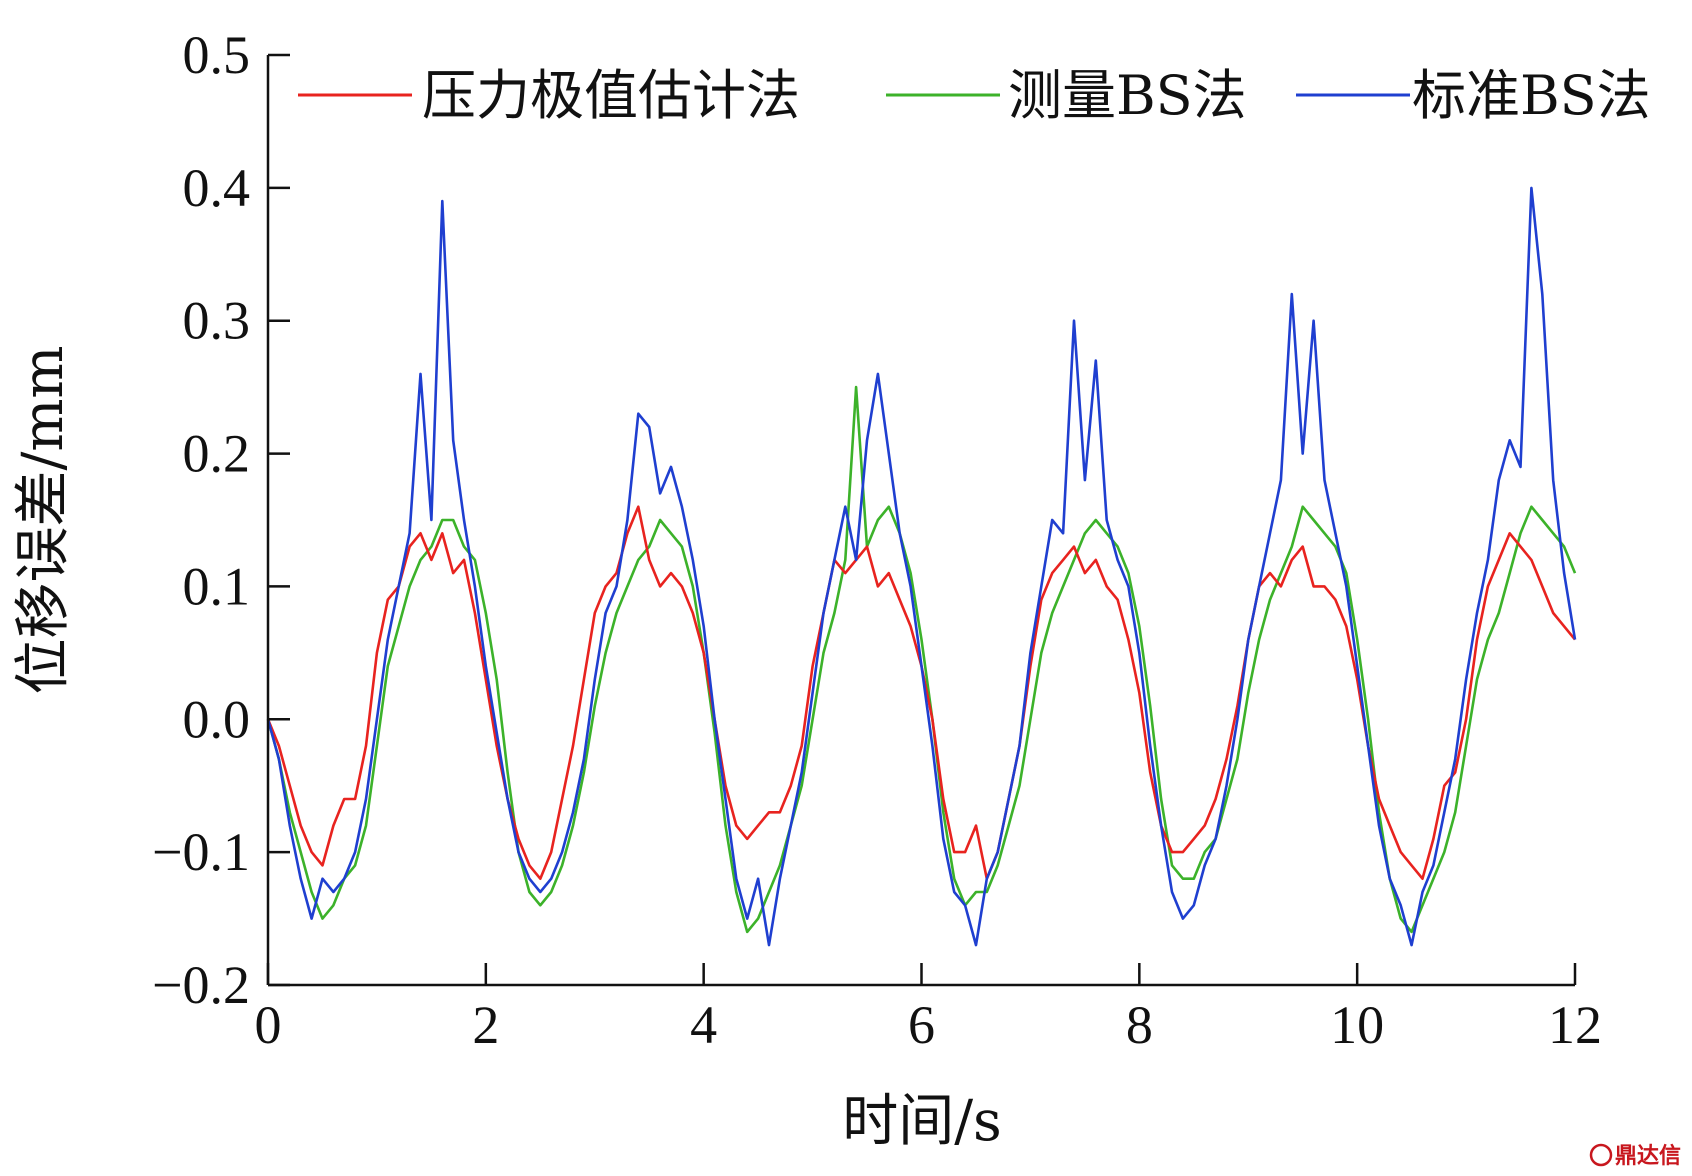 Image resolution: width=1692 pixels, height=1176 pixels. Describe the element at coordinates (217, 188) in the screenshot. I see `y-tick-label: 0.4` at that location.